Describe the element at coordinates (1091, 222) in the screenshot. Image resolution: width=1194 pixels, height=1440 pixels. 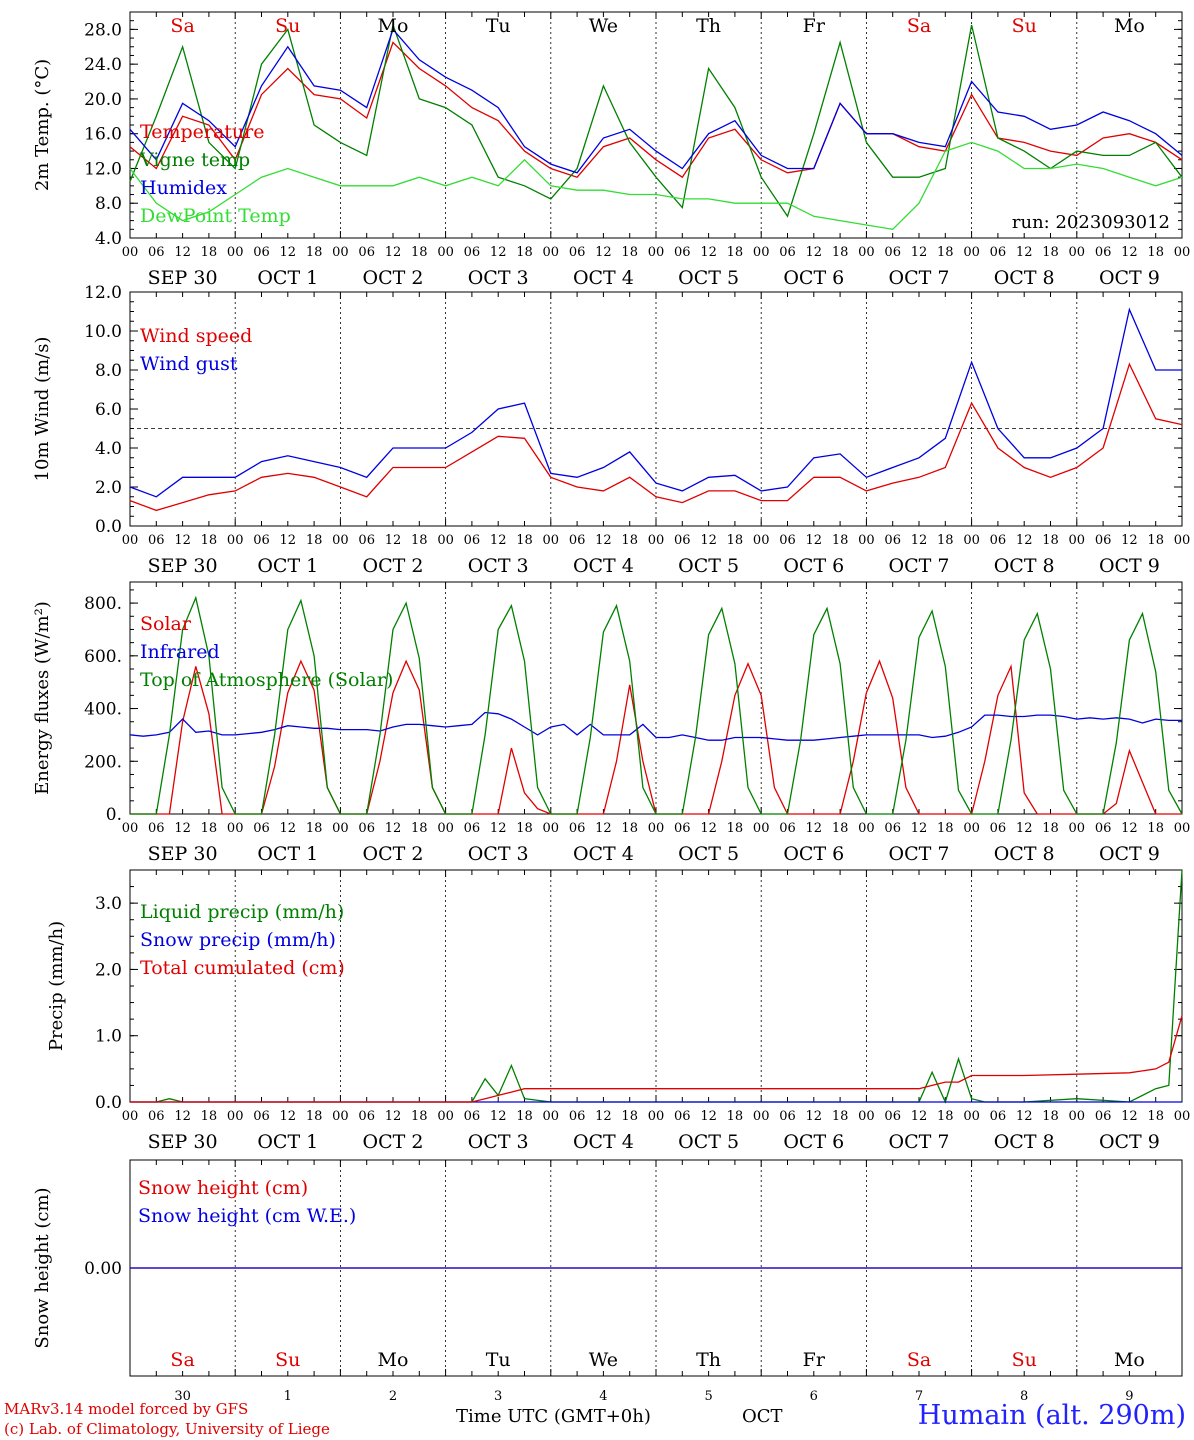
I see `run-annotation: run: 2023093012` at that location.